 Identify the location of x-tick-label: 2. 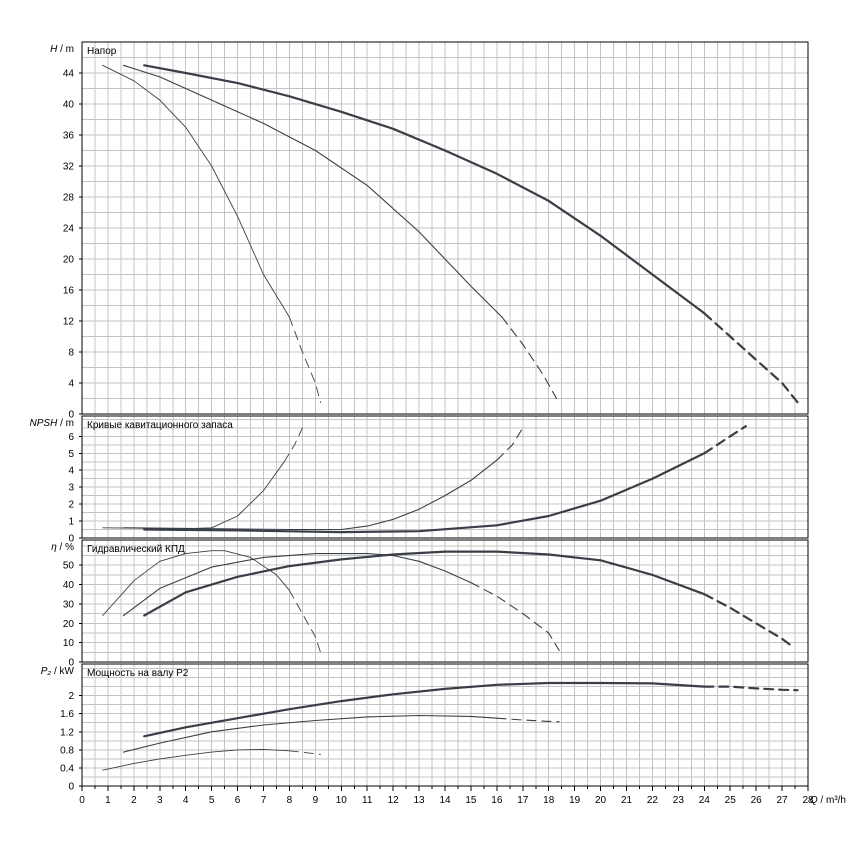
(134, 800).